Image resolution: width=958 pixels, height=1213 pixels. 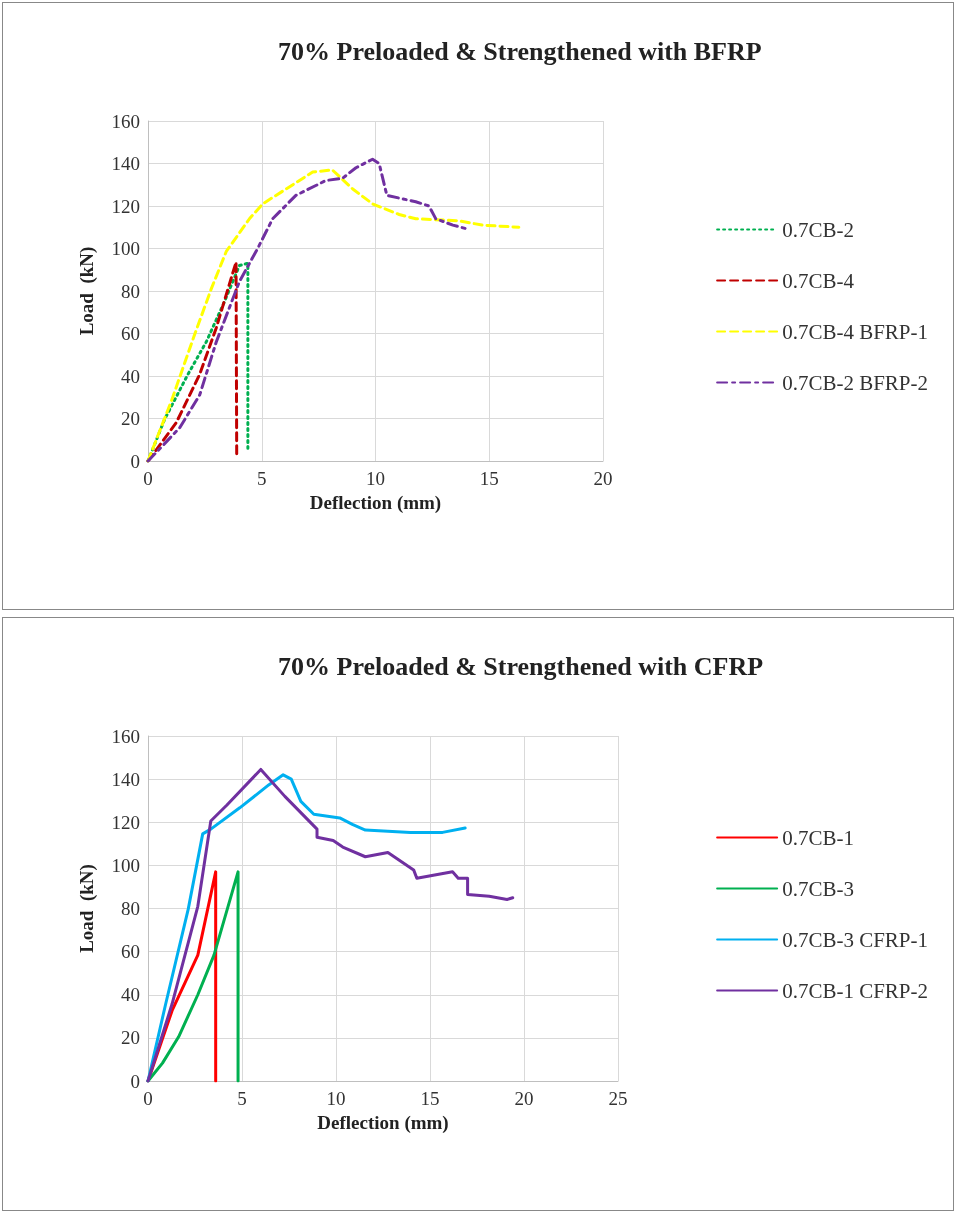 What do you see at coordinates (818, 888) in the screenshot?
I see `legend-label: 0.7CB-3` at bounding box center [818, 888].